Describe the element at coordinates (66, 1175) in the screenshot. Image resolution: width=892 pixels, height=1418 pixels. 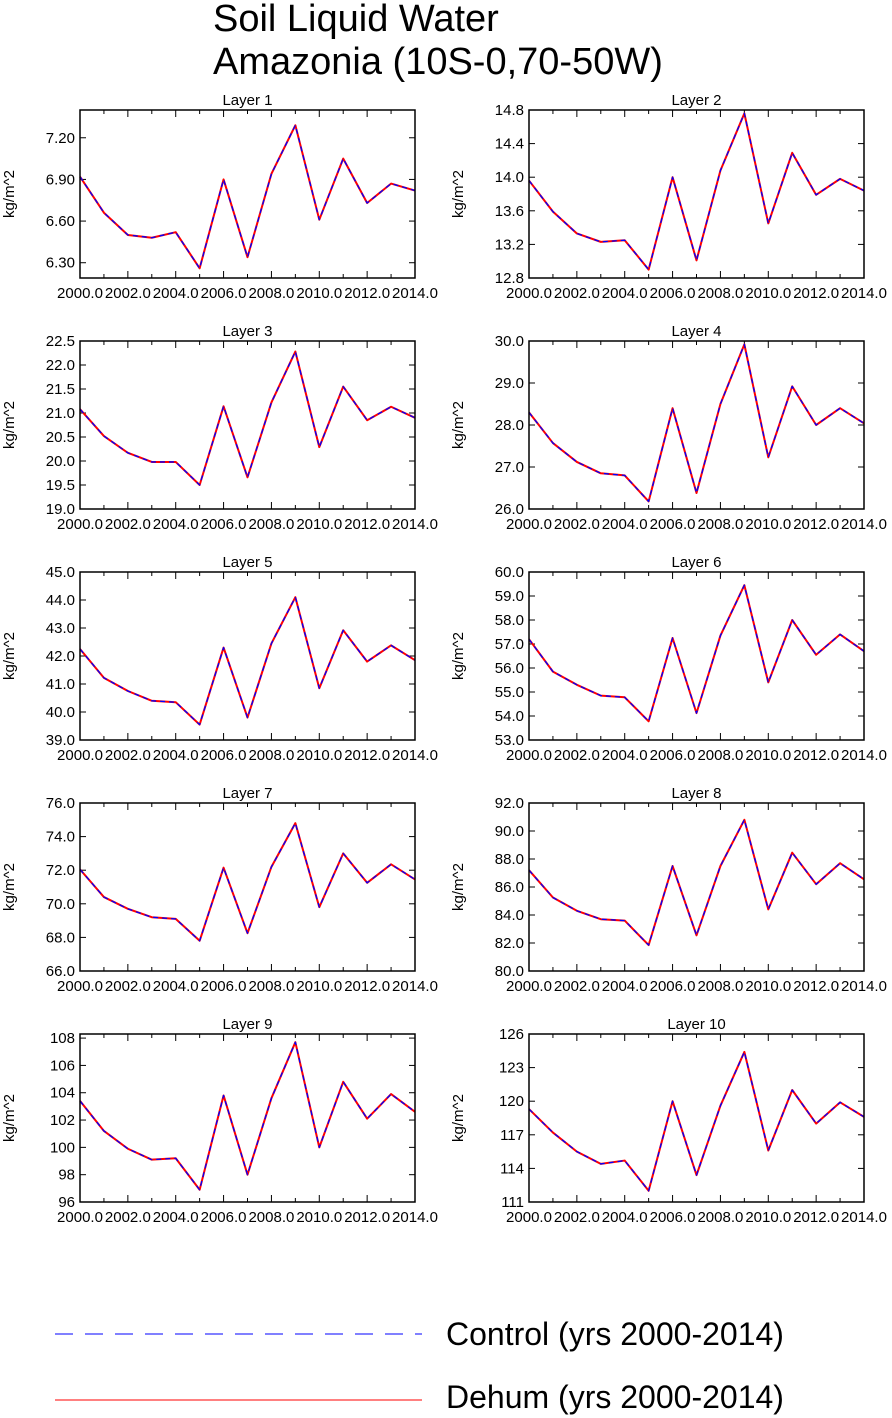
I see `y-tick-label: 98` at that location.